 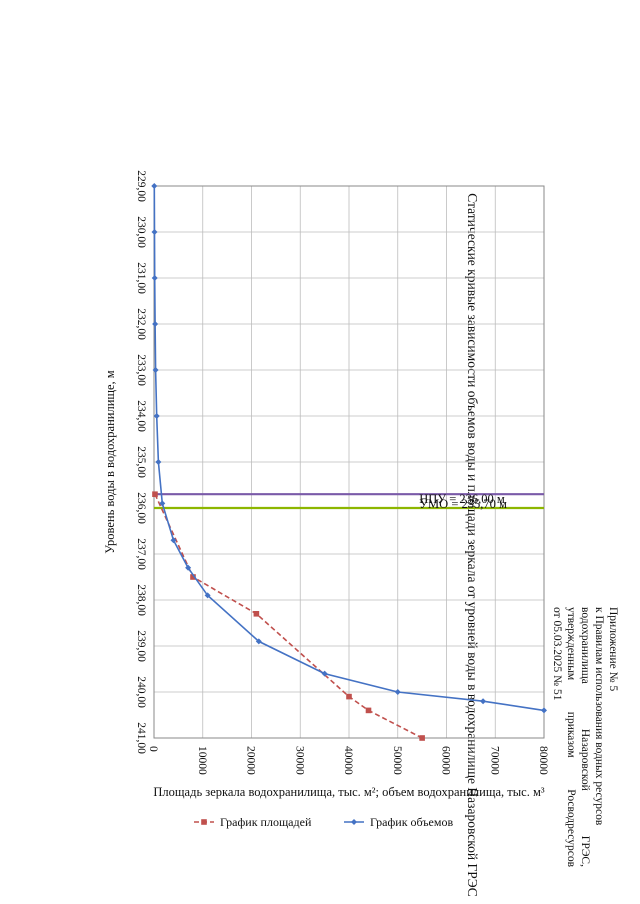 I want to click on level-tick-label: 233,00, so click(x=141, y=370).